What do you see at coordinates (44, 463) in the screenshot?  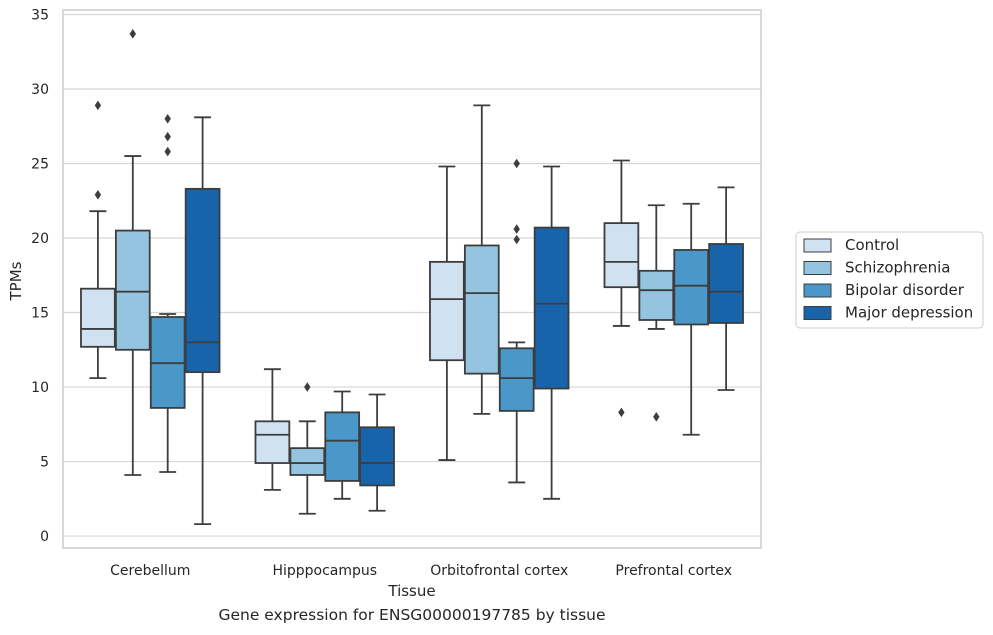 I see `y-tick-label: 5` at bounding box center [44, 463].